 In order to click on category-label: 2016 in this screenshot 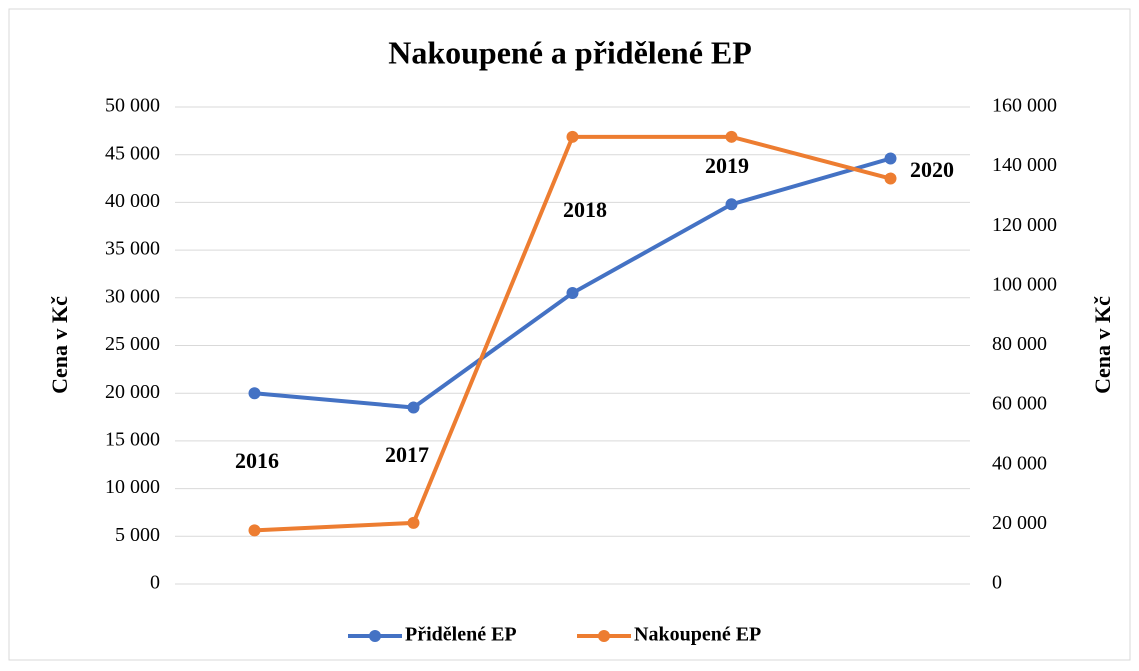, I will do `click(257, 460)`.